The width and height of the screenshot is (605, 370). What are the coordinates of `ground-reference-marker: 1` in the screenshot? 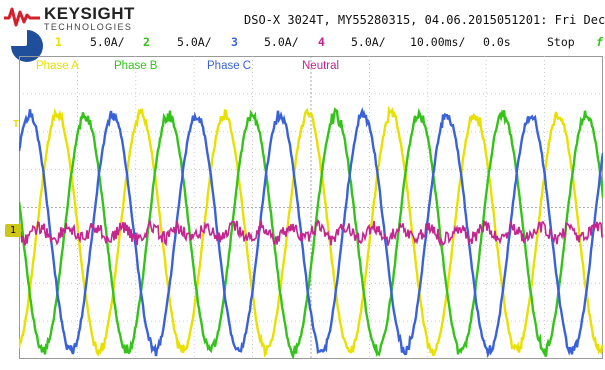 It's located at (13, 230).